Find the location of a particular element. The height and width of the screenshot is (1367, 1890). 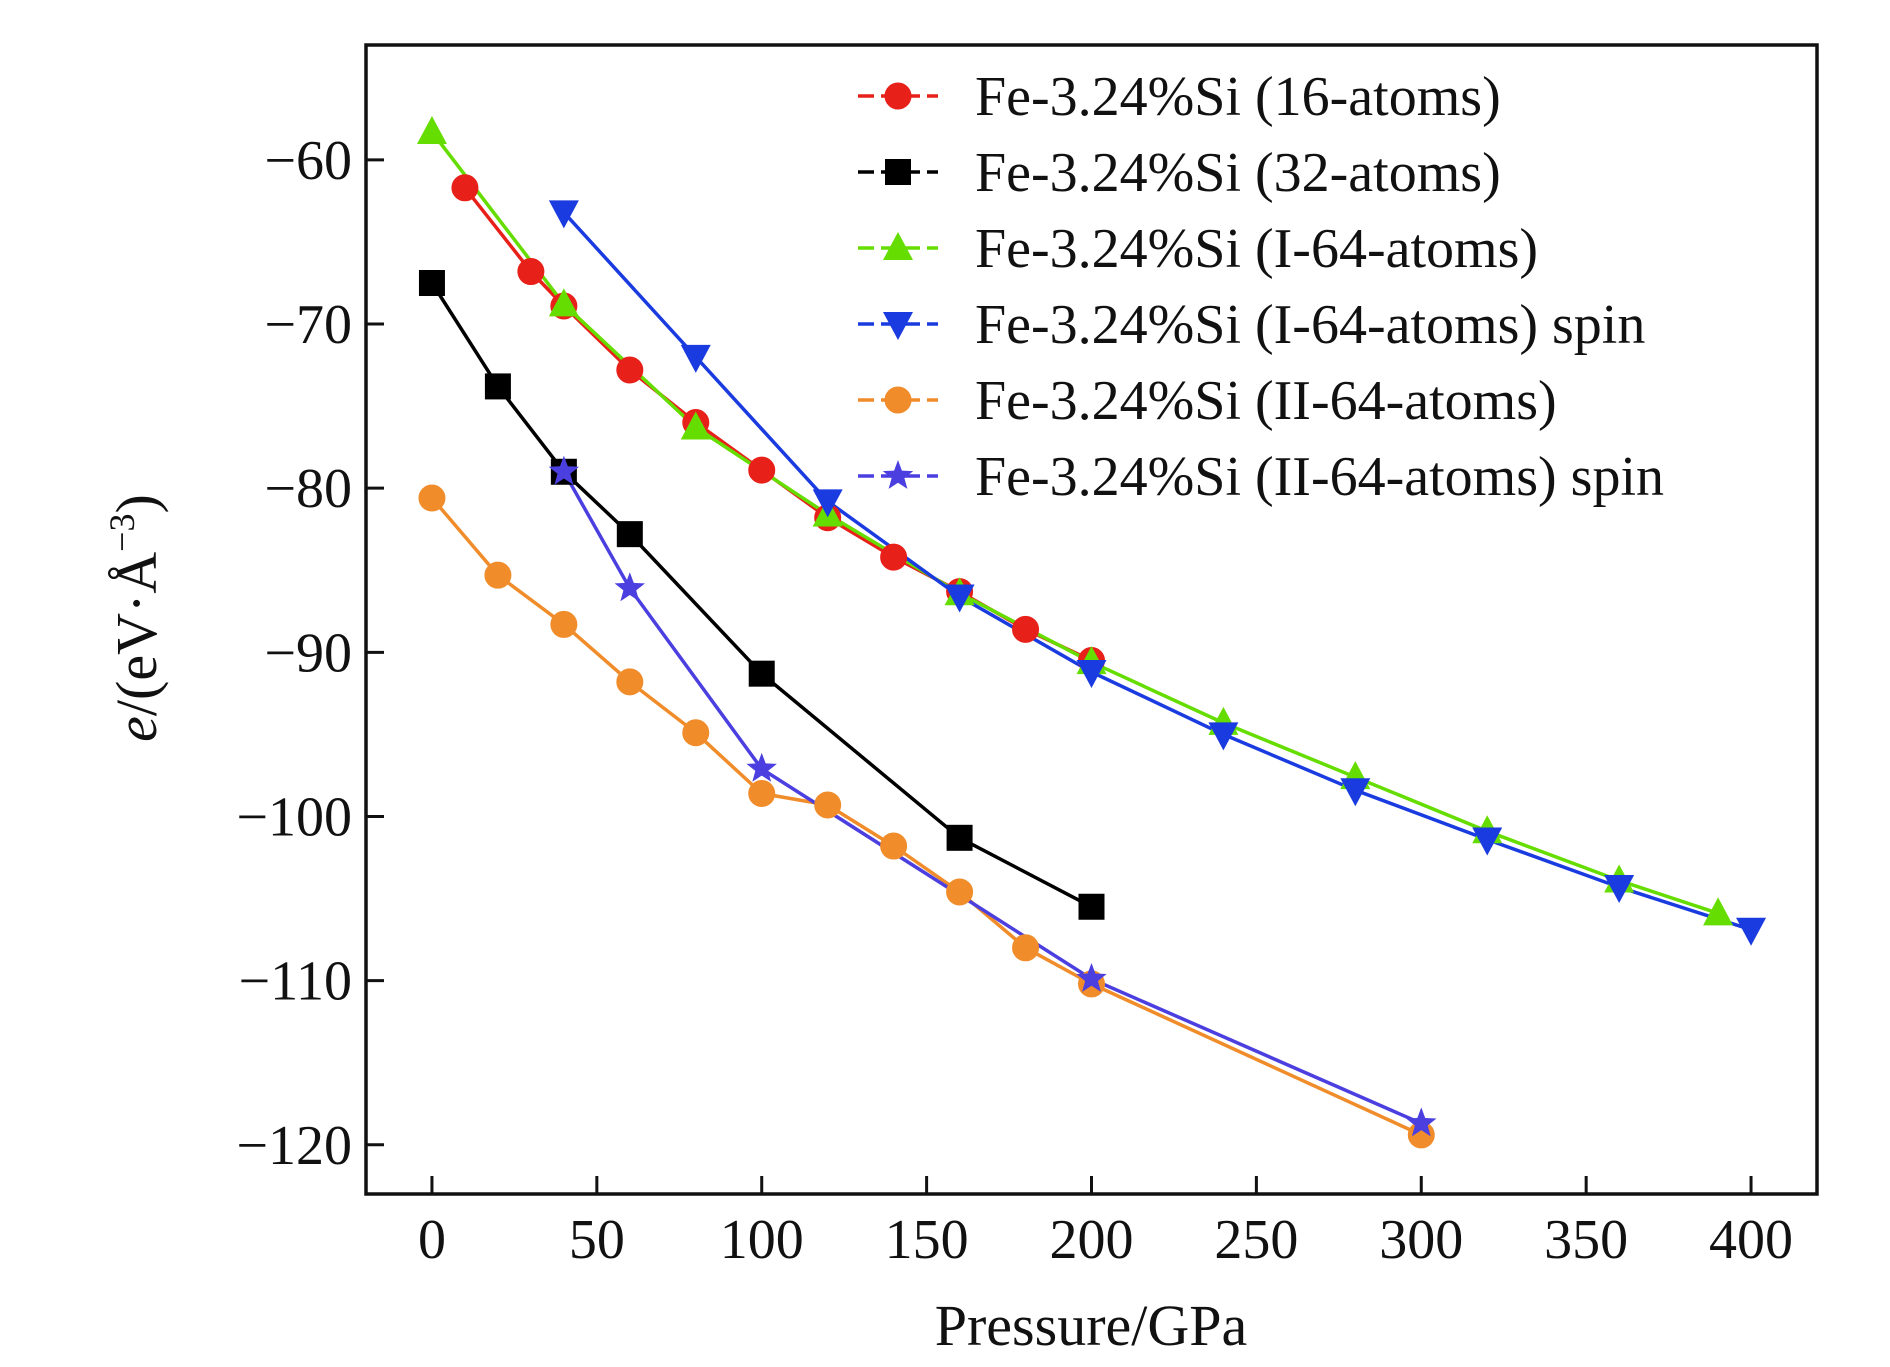

y-tick-label: −60 is located at coordinates (308, 161).